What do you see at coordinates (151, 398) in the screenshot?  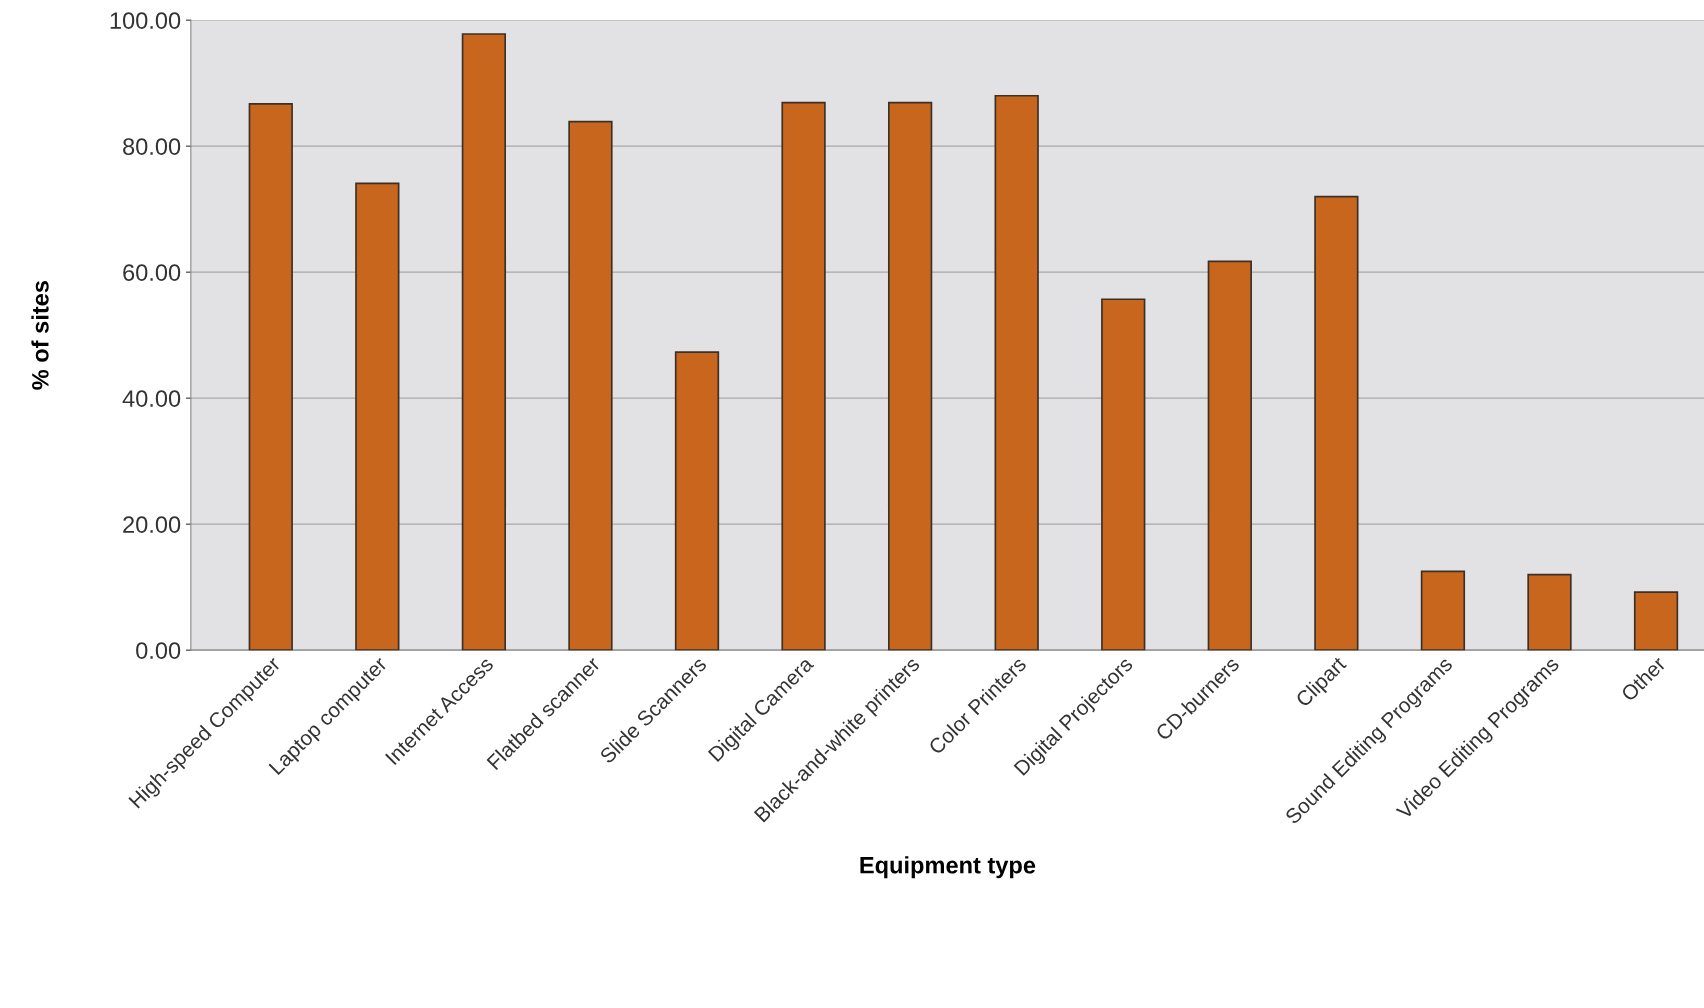 I see `y-tick-label: 40.00` at bounding box center [151, 398].